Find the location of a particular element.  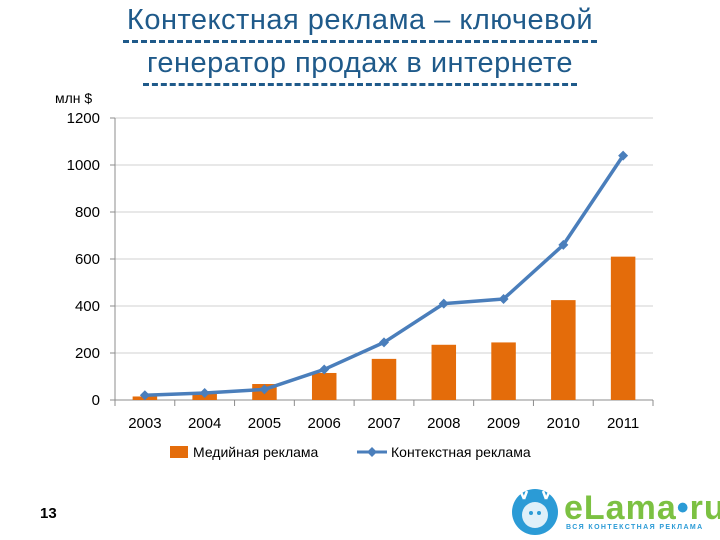

legend: Медийная реклама Контекстная реклама is located at coordinates (350, 452).